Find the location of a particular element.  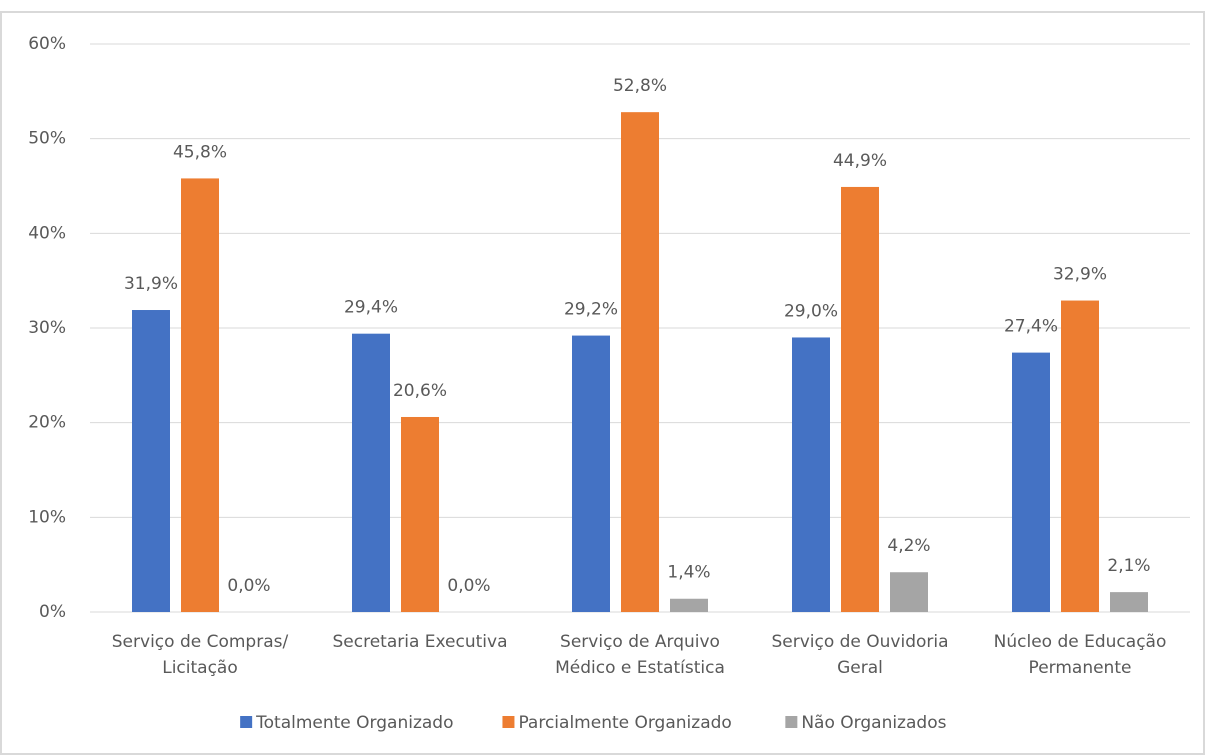

value-label: 29,2% is located at coordinates (591, 310).